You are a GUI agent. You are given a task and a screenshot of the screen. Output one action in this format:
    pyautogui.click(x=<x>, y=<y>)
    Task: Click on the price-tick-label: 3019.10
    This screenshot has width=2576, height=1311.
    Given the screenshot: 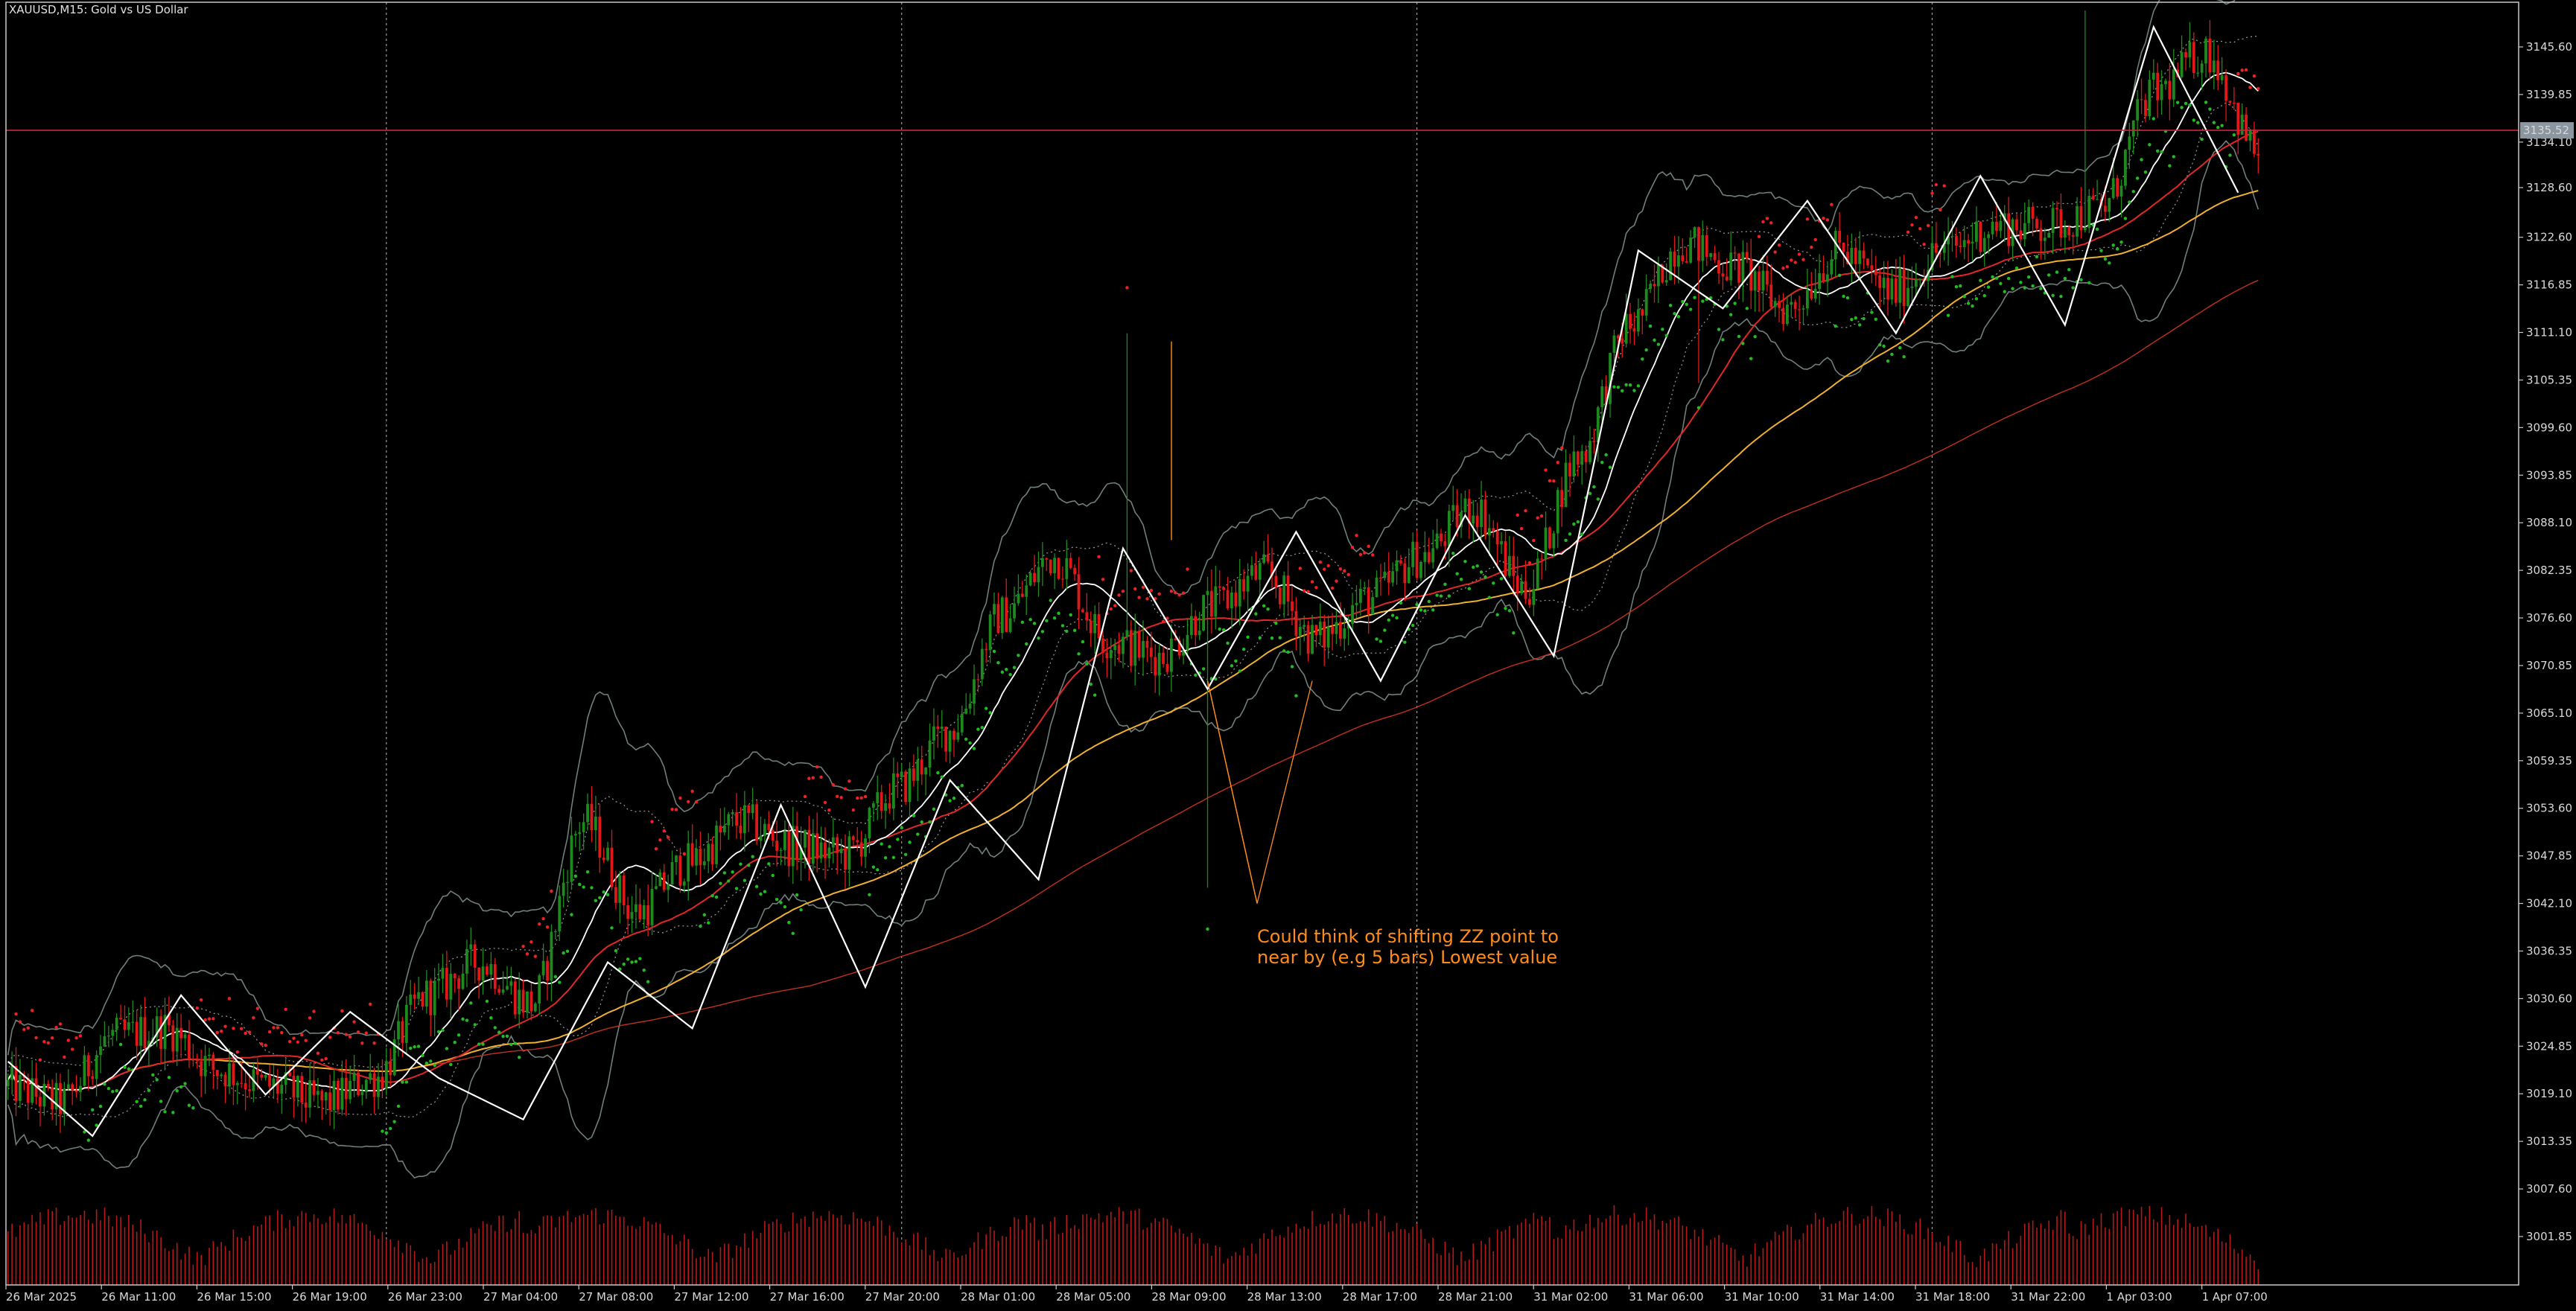 What is the action you would take?
    pyautogui.click(x=2549, y=1093)
    